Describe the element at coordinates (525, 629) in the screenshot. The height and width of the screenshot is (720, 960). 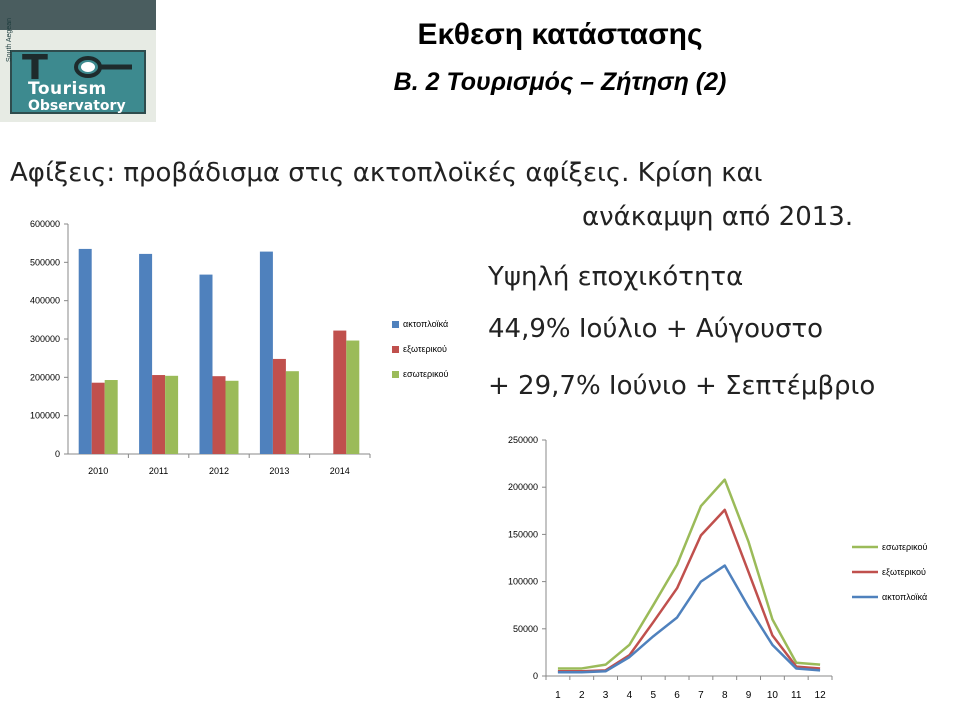
I see `y-tick-label: 50000` at that location.